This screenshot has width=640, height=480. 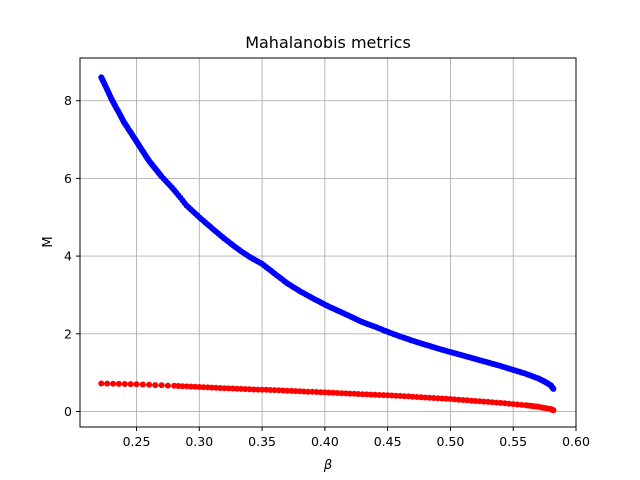 What do you see at coordinates (328, 42) in the screenshot?
I see `chart-title: Mahalanobis metrics` at bounding box center [328, 42].